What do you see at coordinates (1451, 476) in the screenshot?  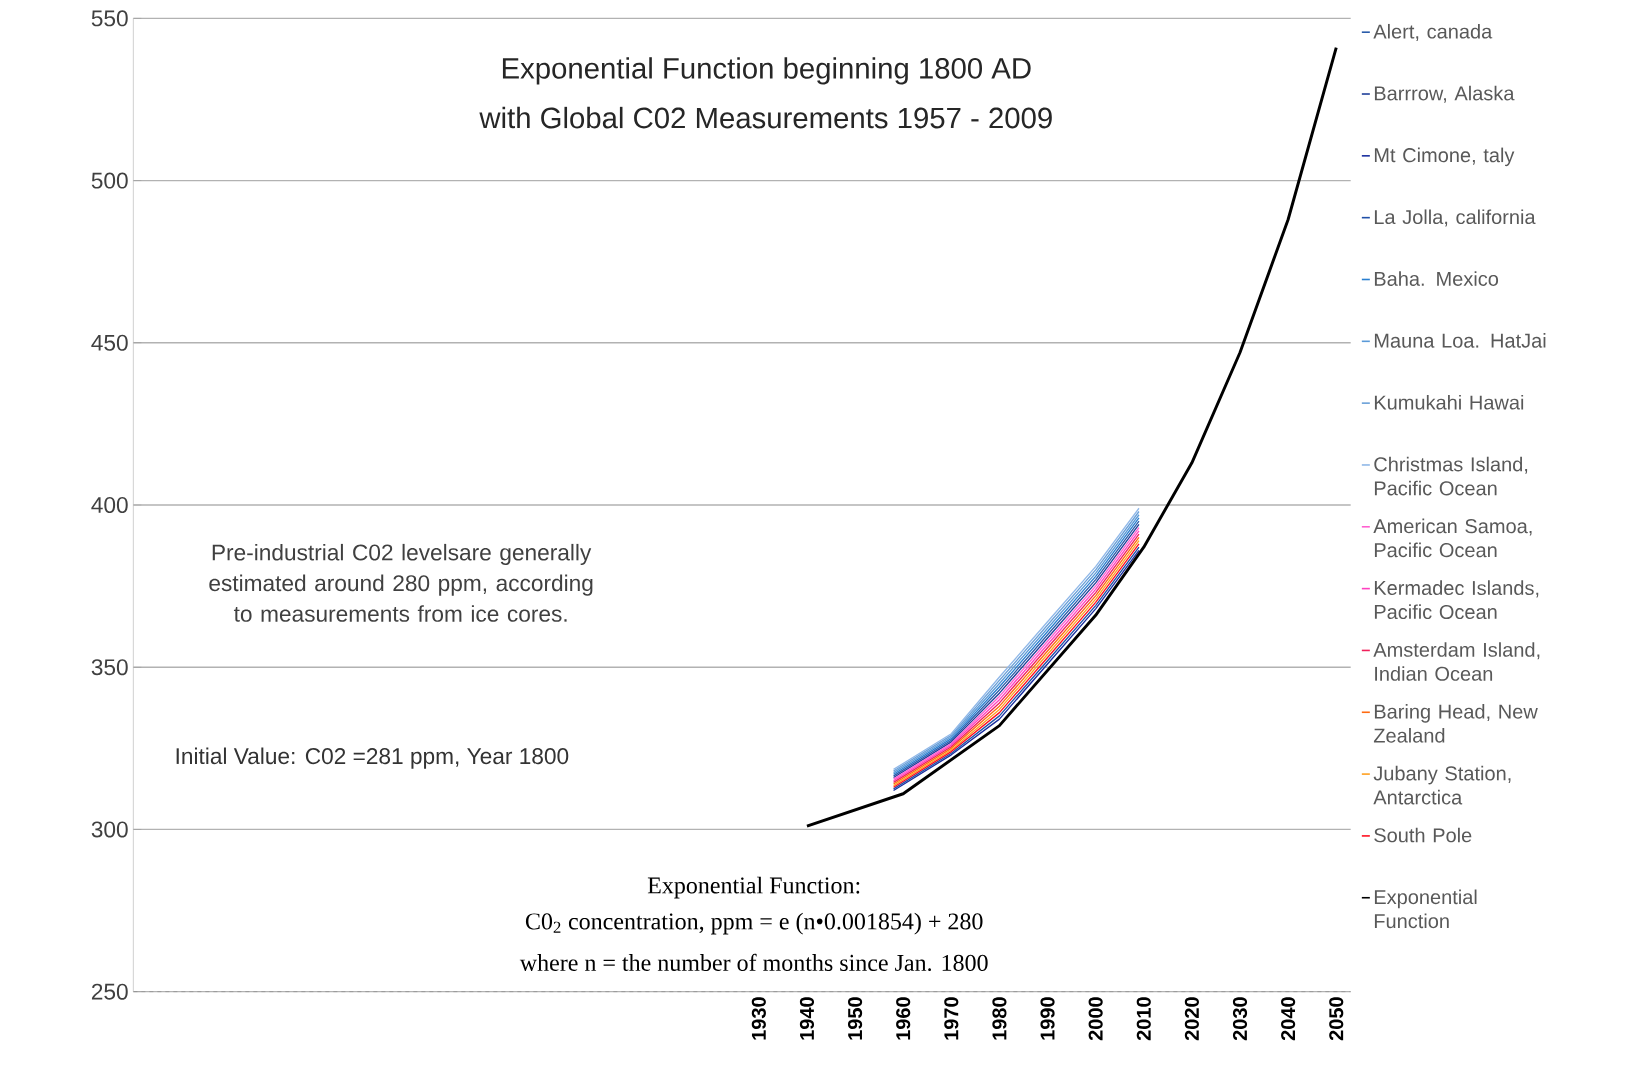 I see `legend-label: Christmas Island, Pacific Ocean` at bounding box center [1451, 476].